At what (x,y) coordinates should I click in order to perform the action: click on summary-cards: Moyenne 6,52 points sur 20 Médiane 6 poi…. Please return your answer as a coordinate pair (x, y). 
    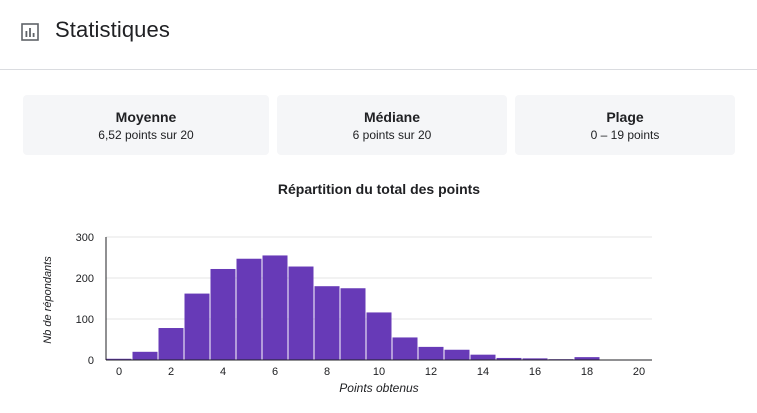
    Looking at the image, I should click on (378, 125).